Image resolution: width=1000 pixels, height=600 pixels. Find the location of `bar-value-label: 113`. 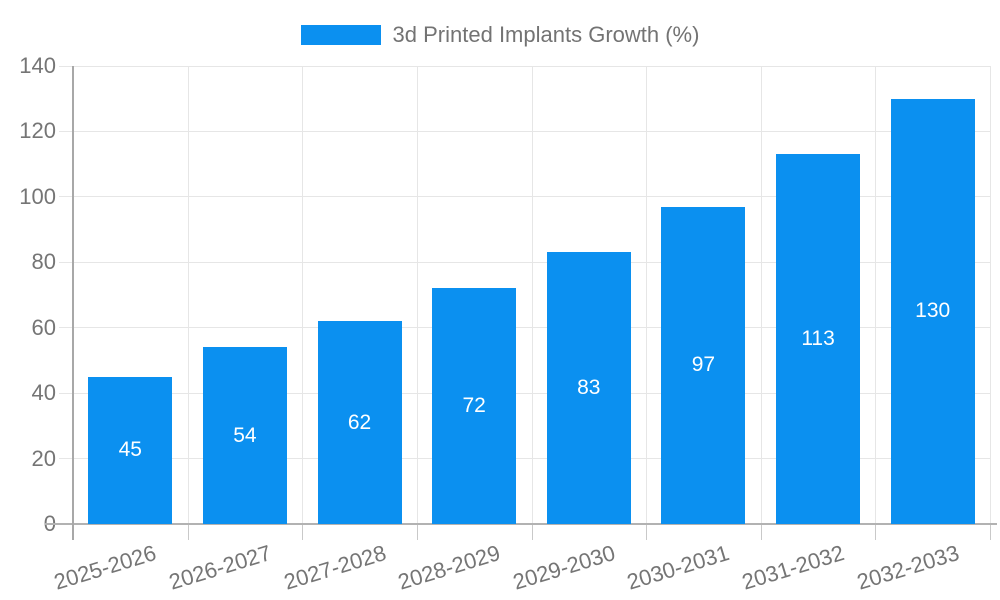

bar-value-label: 113 is located at coordinates (818, 339).